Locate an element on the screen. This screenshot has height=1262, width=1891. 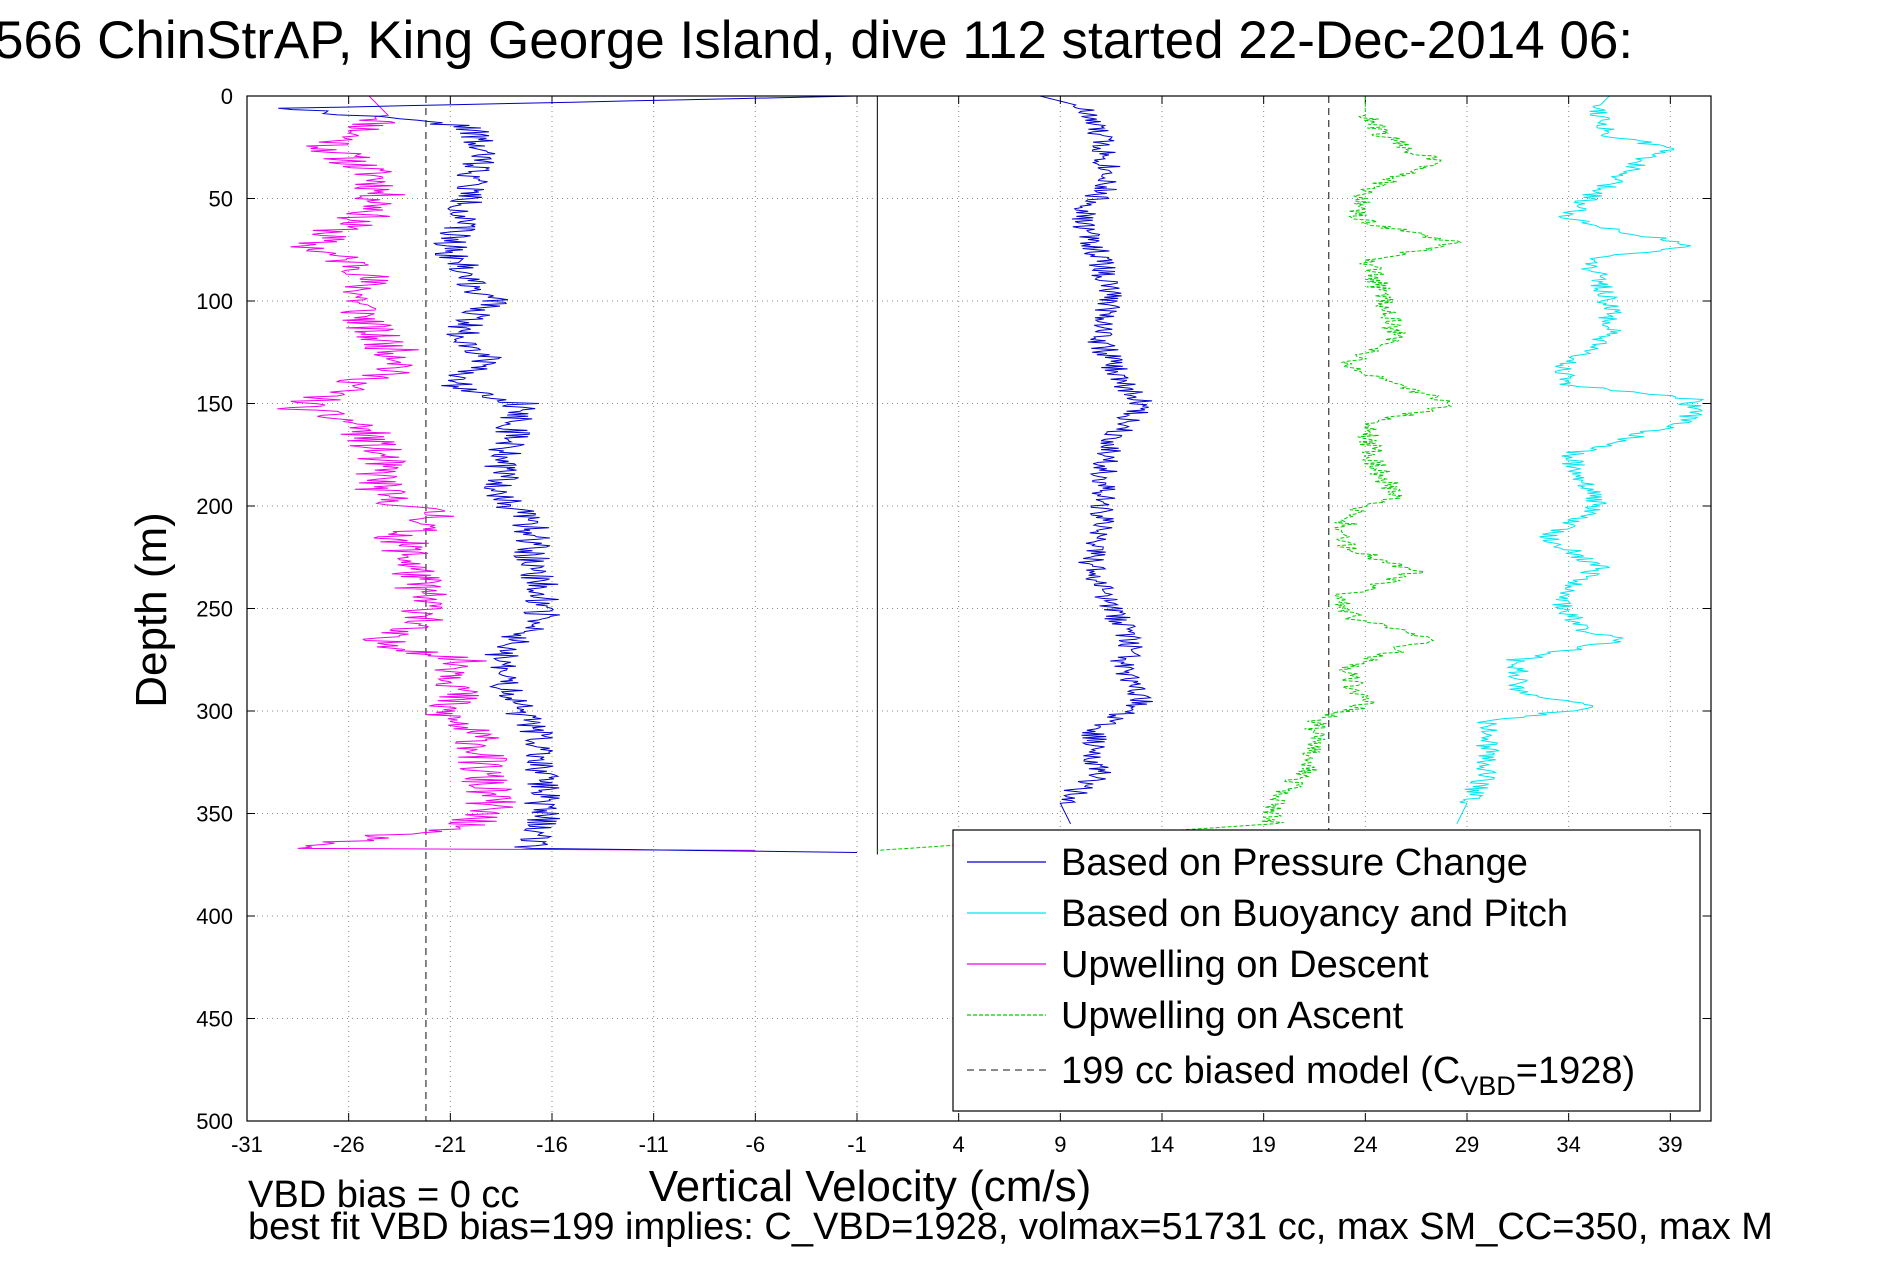
x-tick-label: 29 is located at coordinates (1467, 1144).